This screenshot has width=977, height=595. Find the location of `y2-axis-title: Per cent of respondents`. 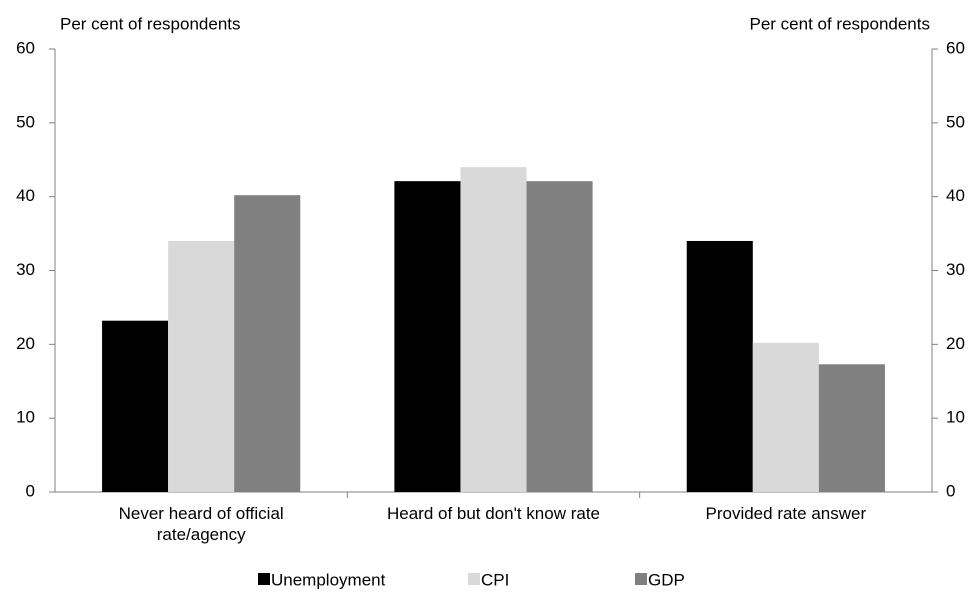

y2-axis-title: Per cent of respondents is located at coordinates (839, 23).